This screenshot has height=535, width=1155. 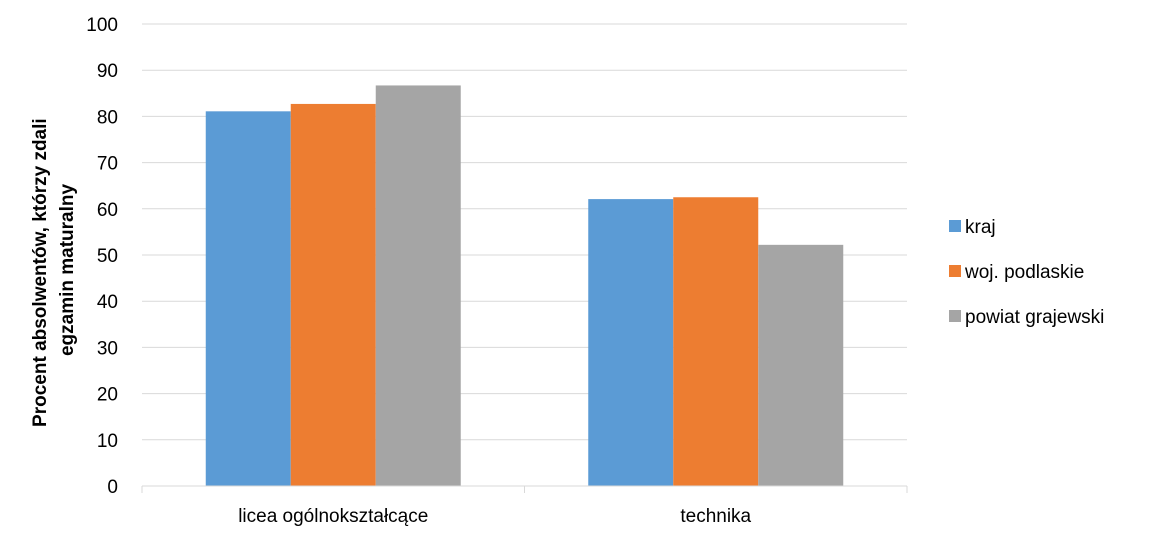 I want to click on y-tick-label: 40, so click(x=107, y=302).